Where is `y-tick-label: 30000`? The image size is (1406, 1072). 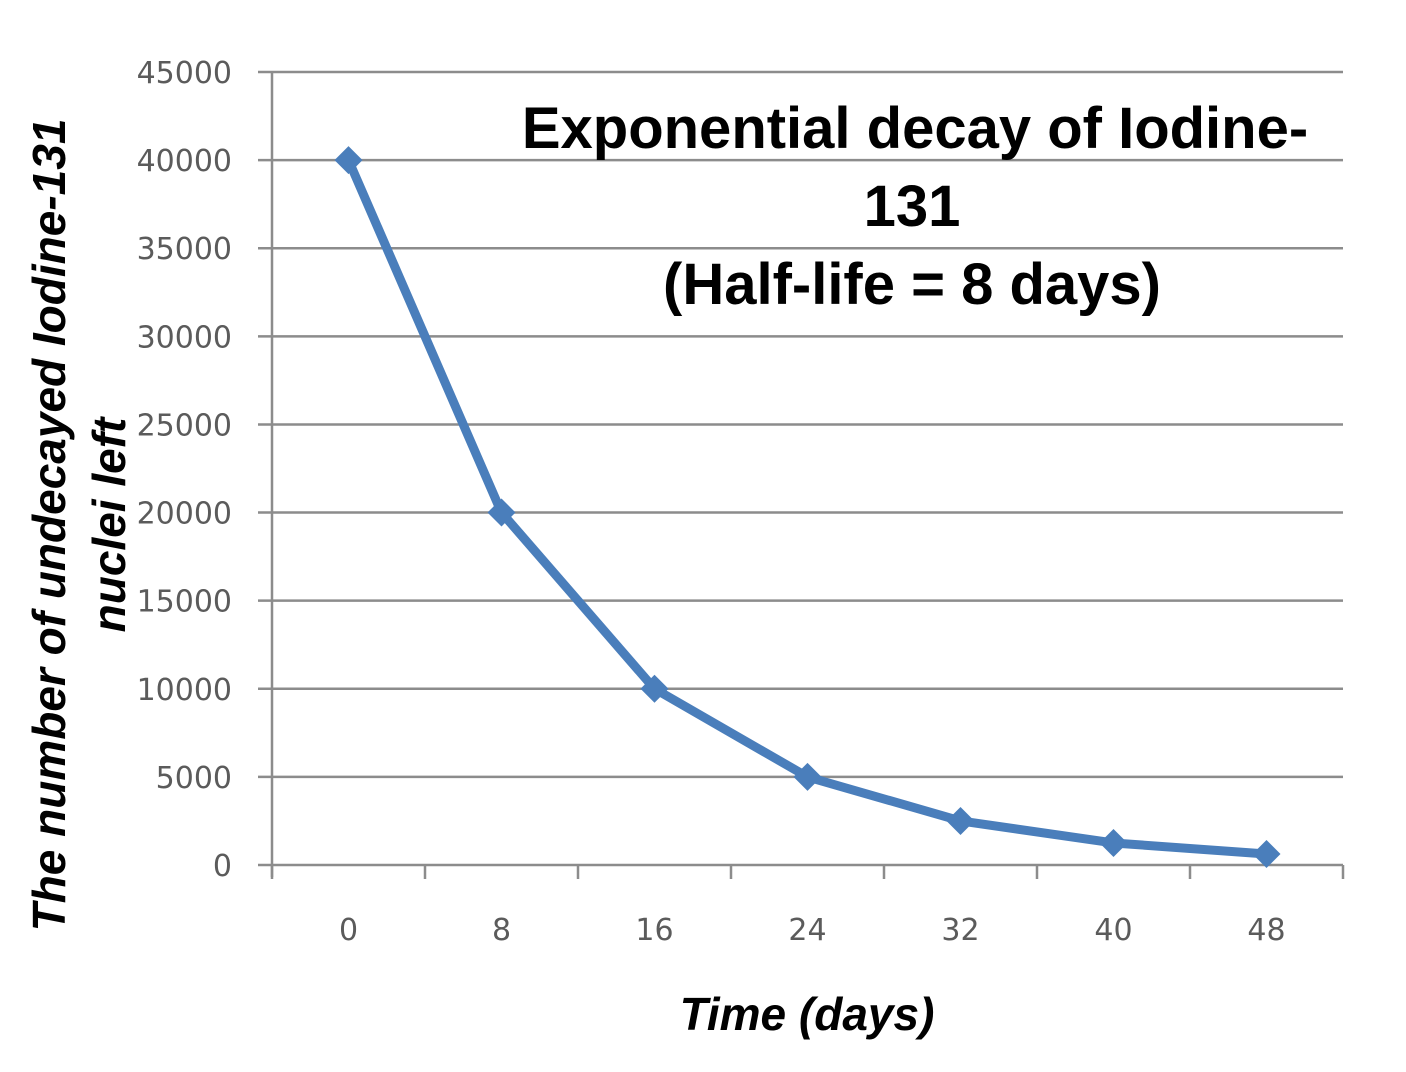 y-tick-label: 30000 is located at coordinates (184, 337).